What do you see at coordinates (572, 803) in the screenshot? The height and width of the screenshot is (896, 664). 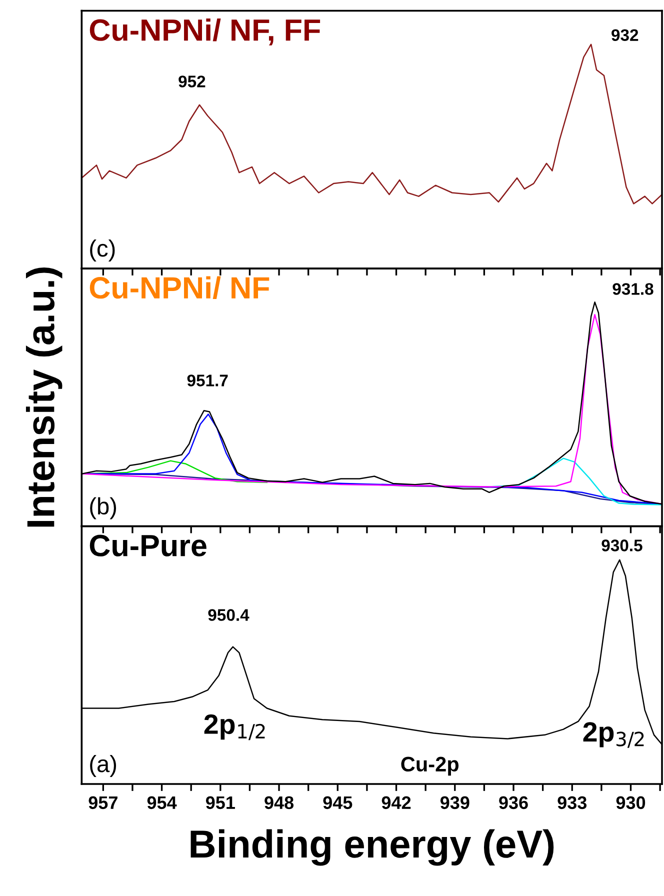 I see `x-tick-label: 933` at bounding box center [572, 803].